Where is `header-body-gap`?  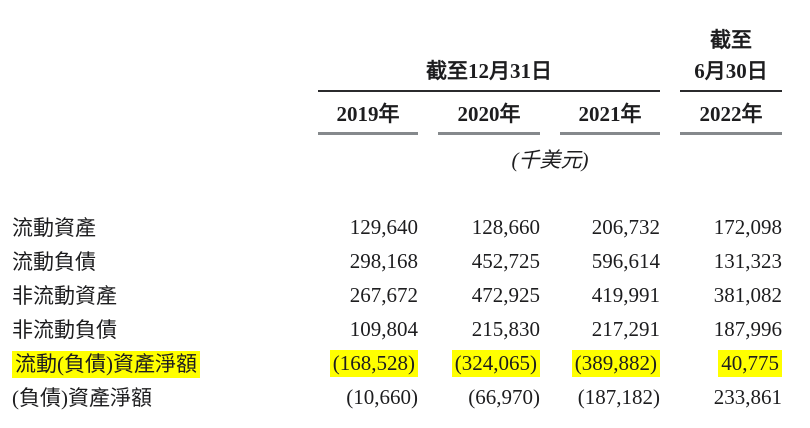 header-body-gap is located at coordinates (405, 193).